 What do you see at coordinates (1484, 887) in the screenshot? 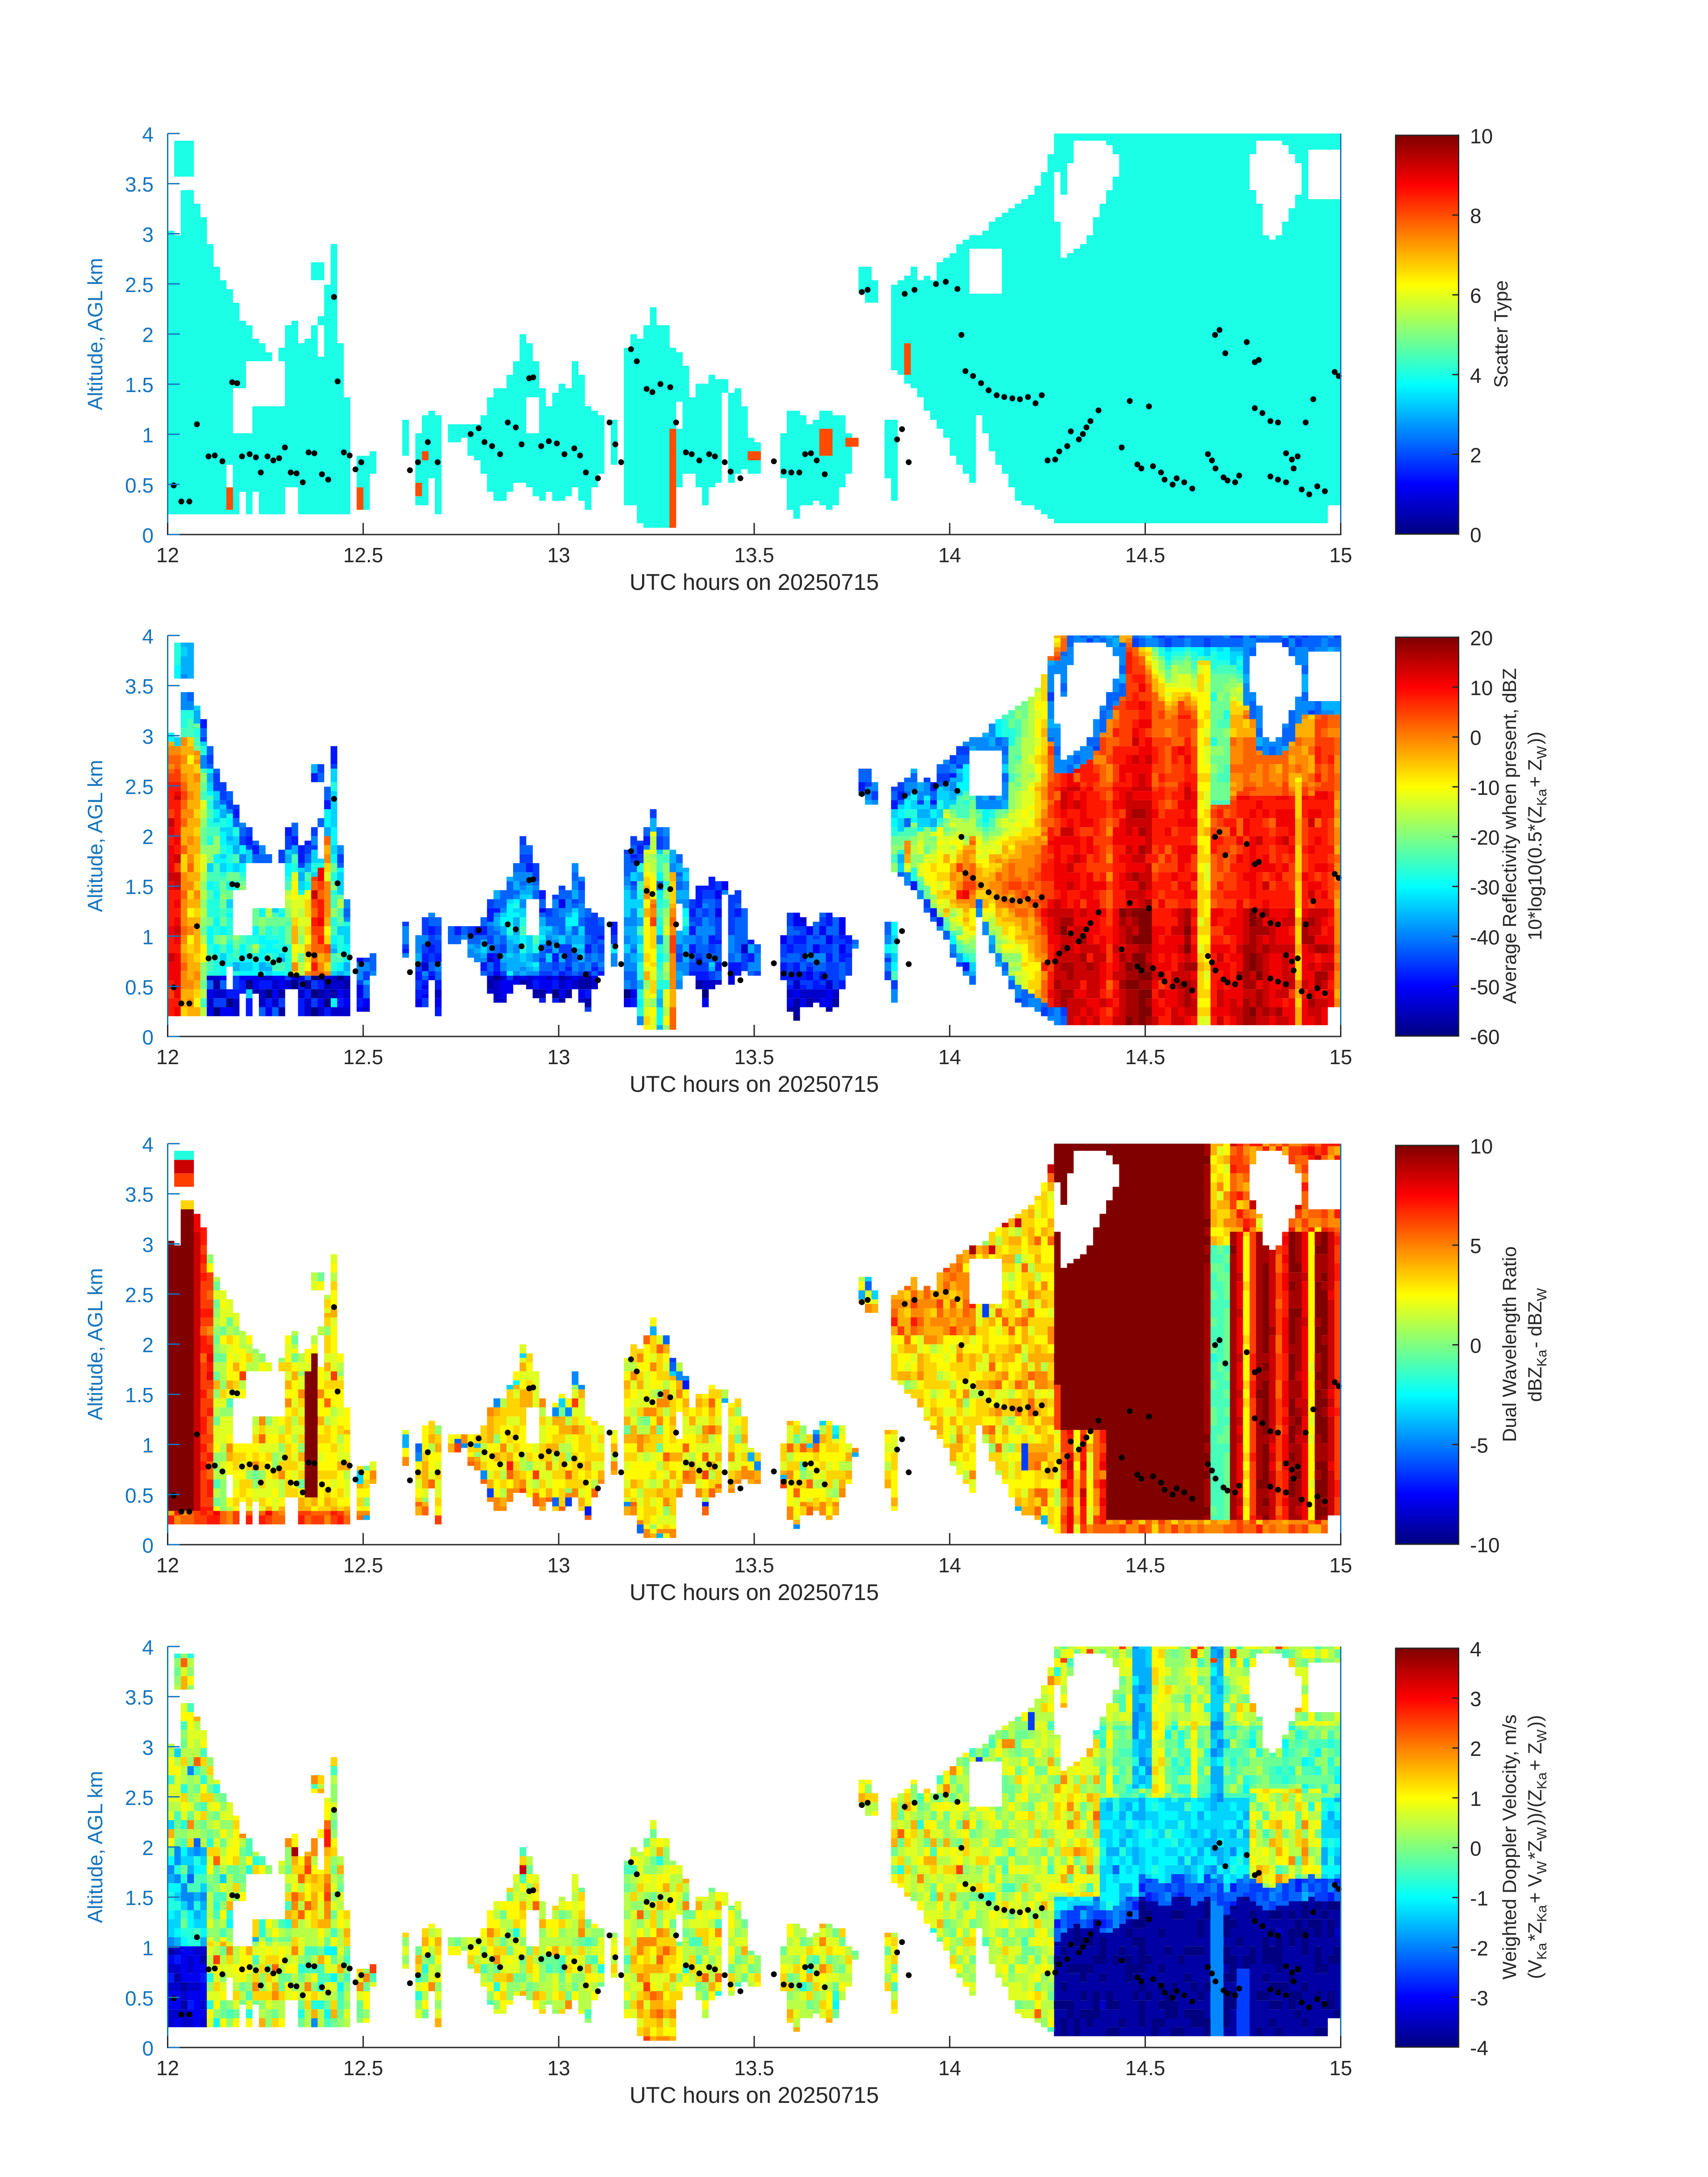
I see `svg-text: -30` at bounding box center [1484, 887].